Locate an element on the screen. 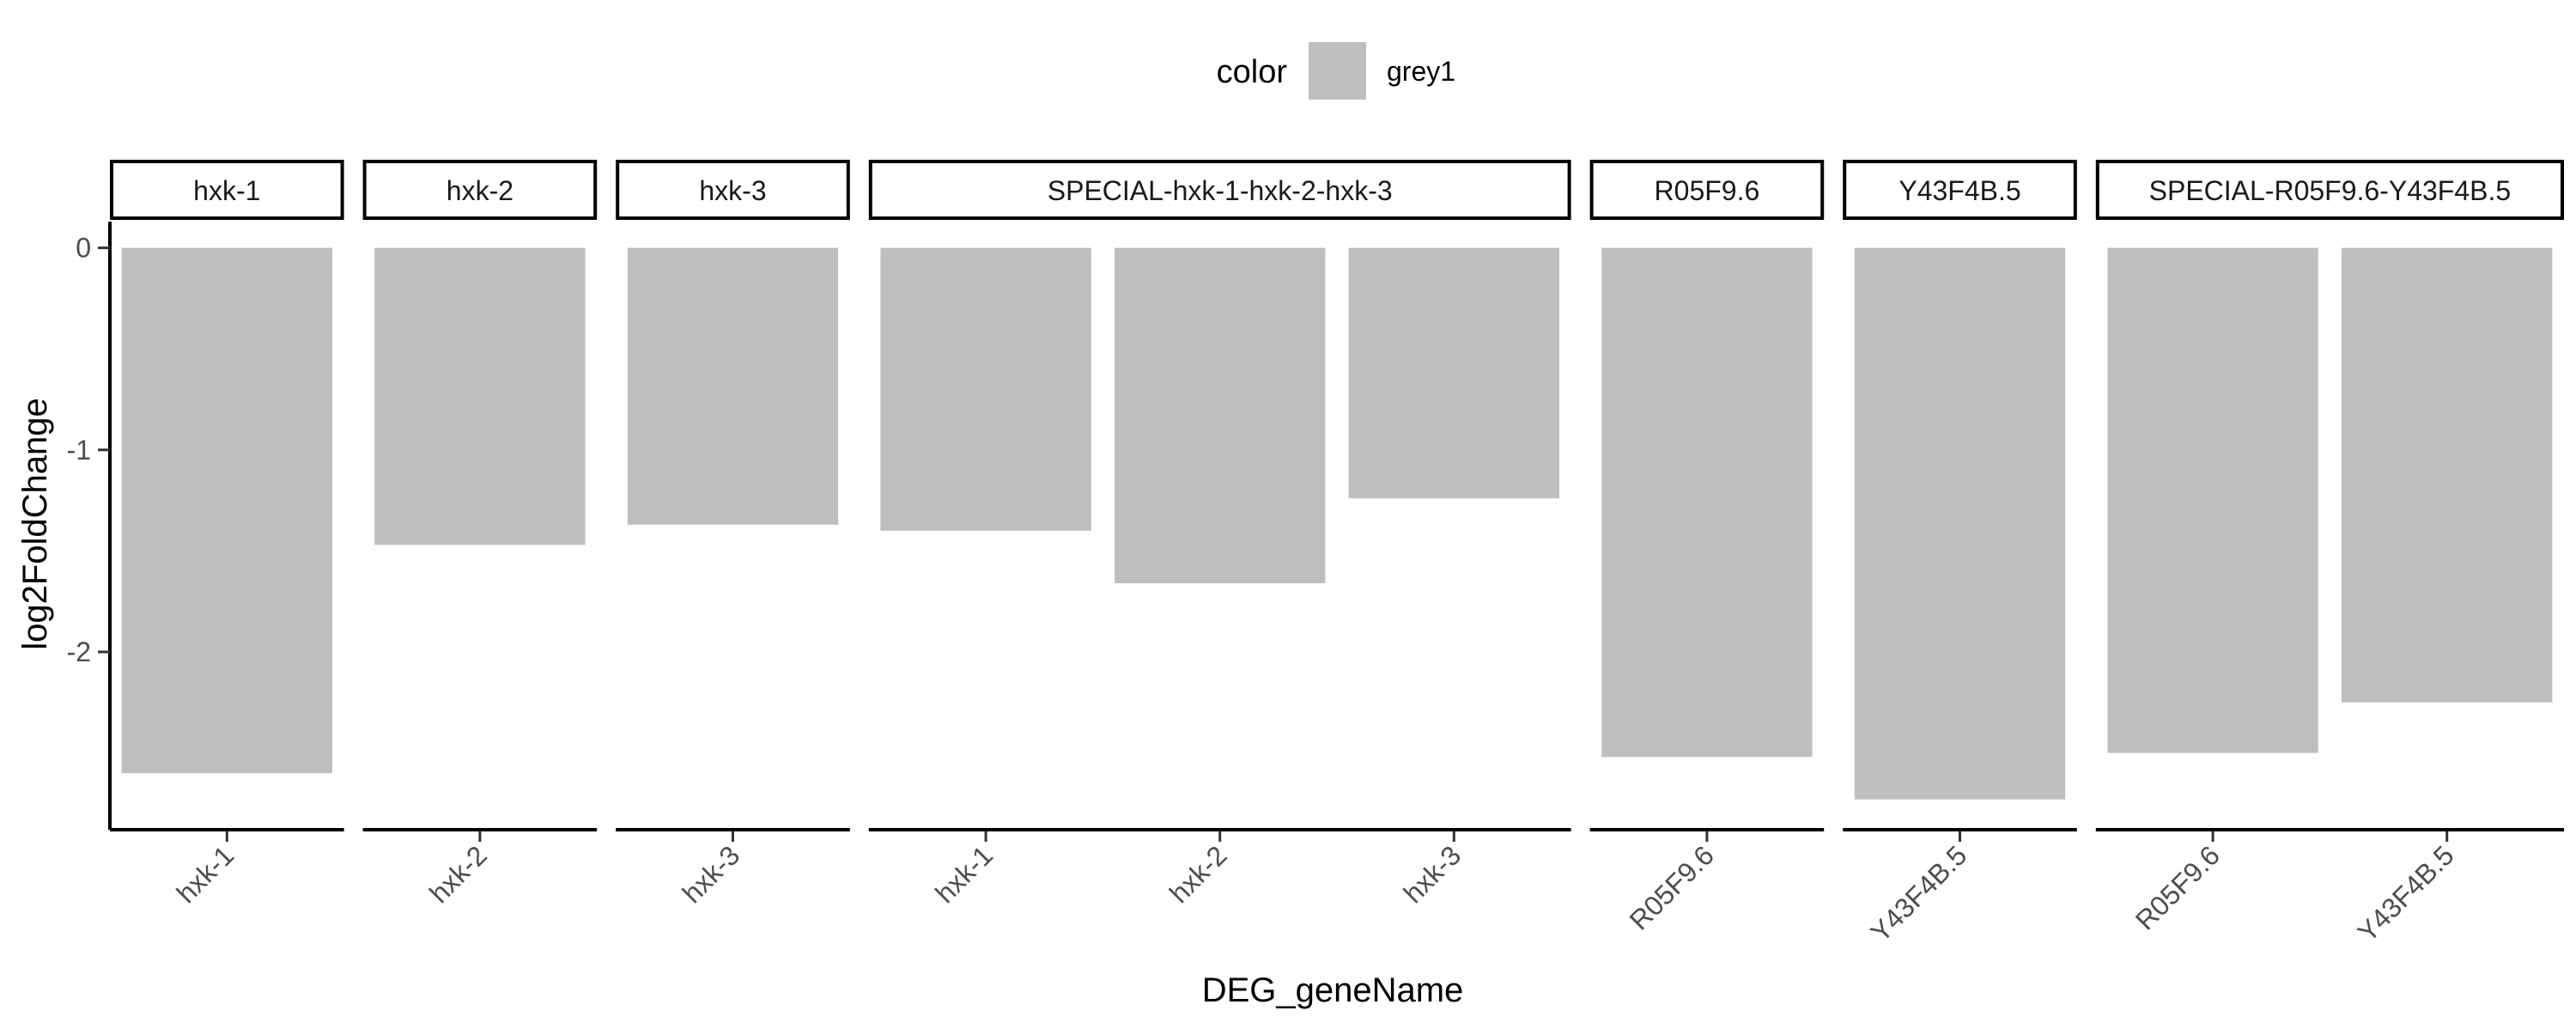 The width and height of the screenshot is (2576, 1035). facet-strip-label: hxk-2 is located at coordinates (480, 190).